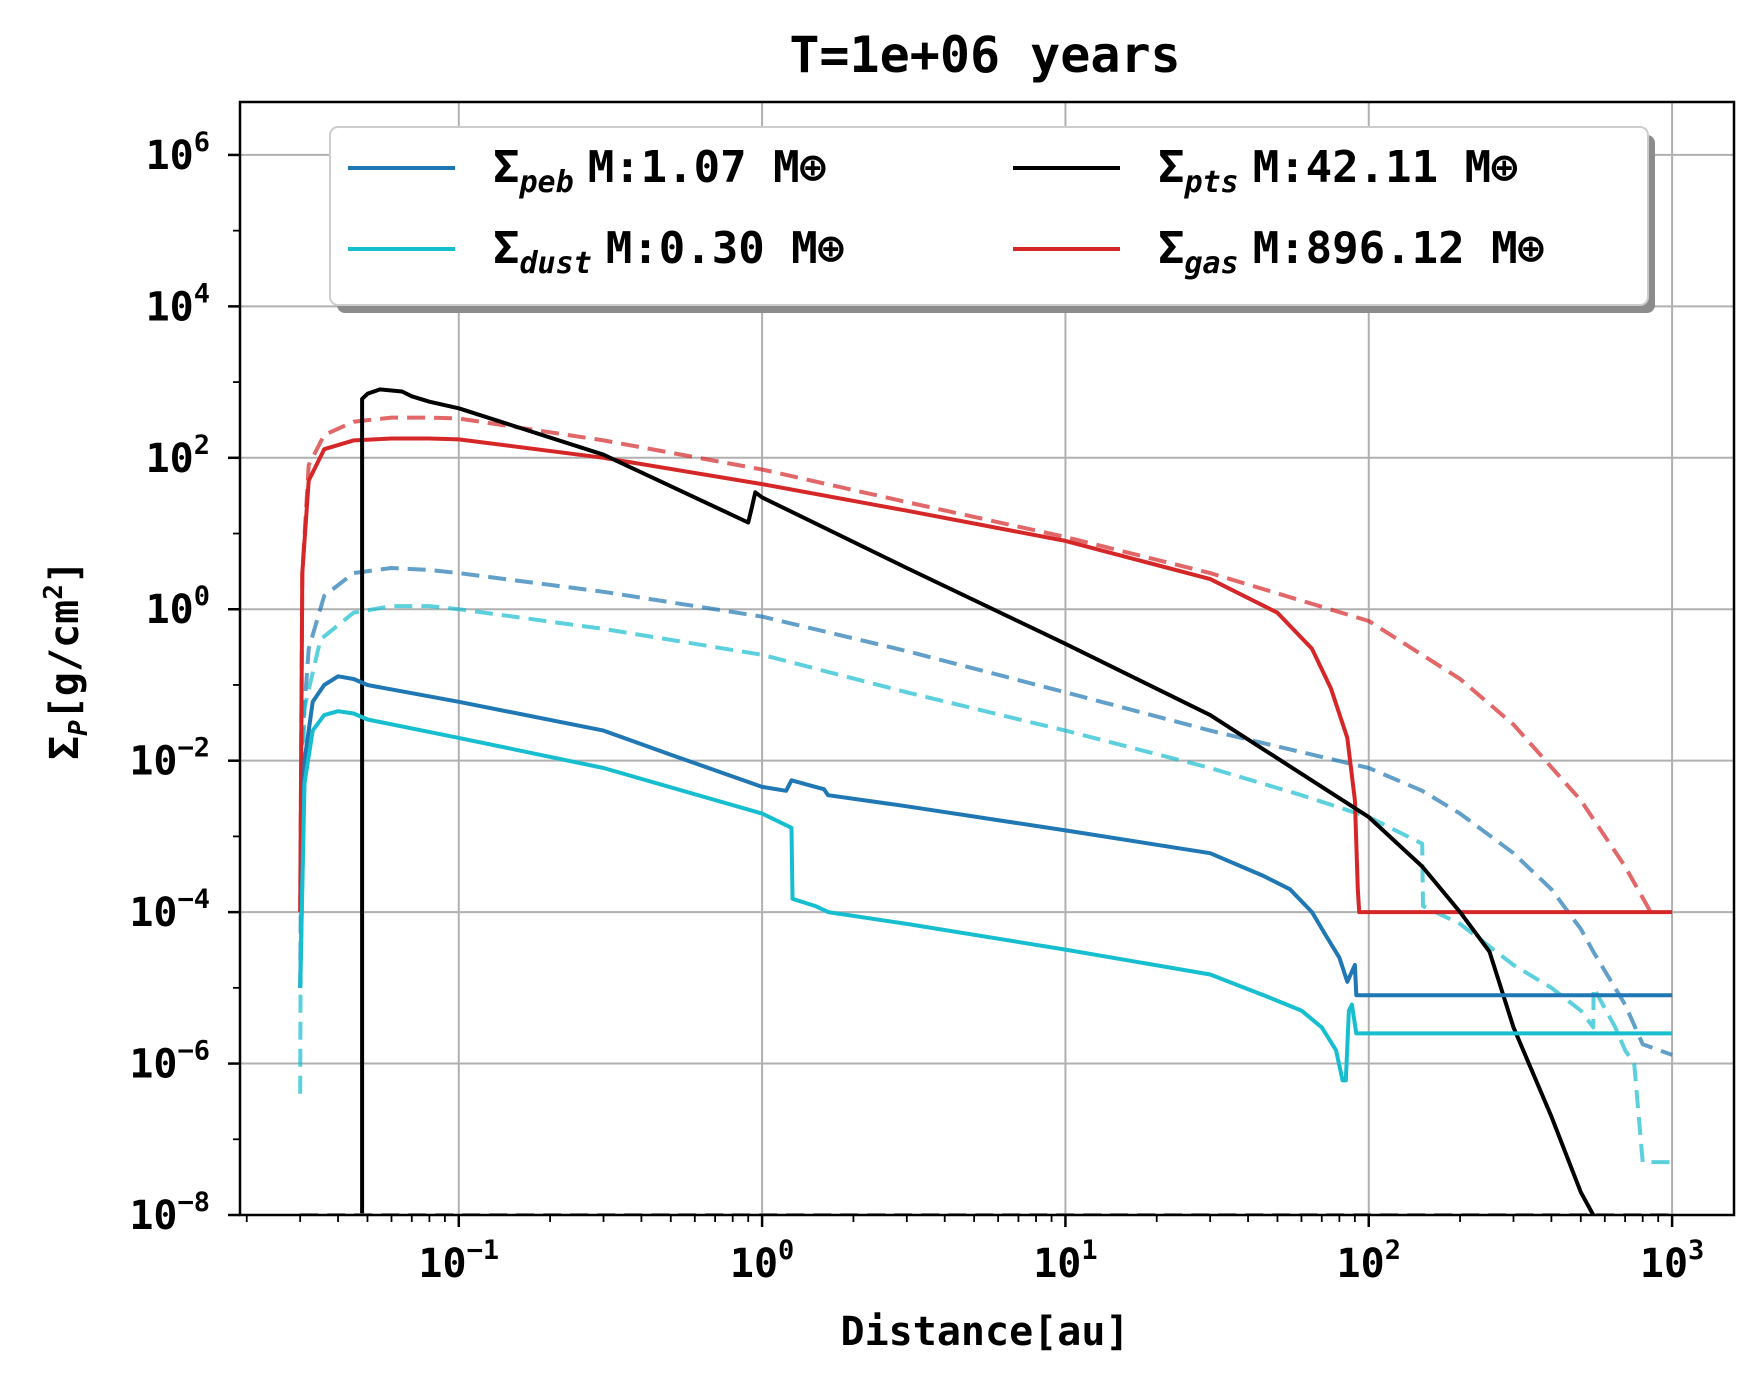 This screenshot has height=1383, width=1759. I want to click on x-axis: 10⁻¹ 10⁰ 10¹ 10² 10³, so click(1061, 1251).